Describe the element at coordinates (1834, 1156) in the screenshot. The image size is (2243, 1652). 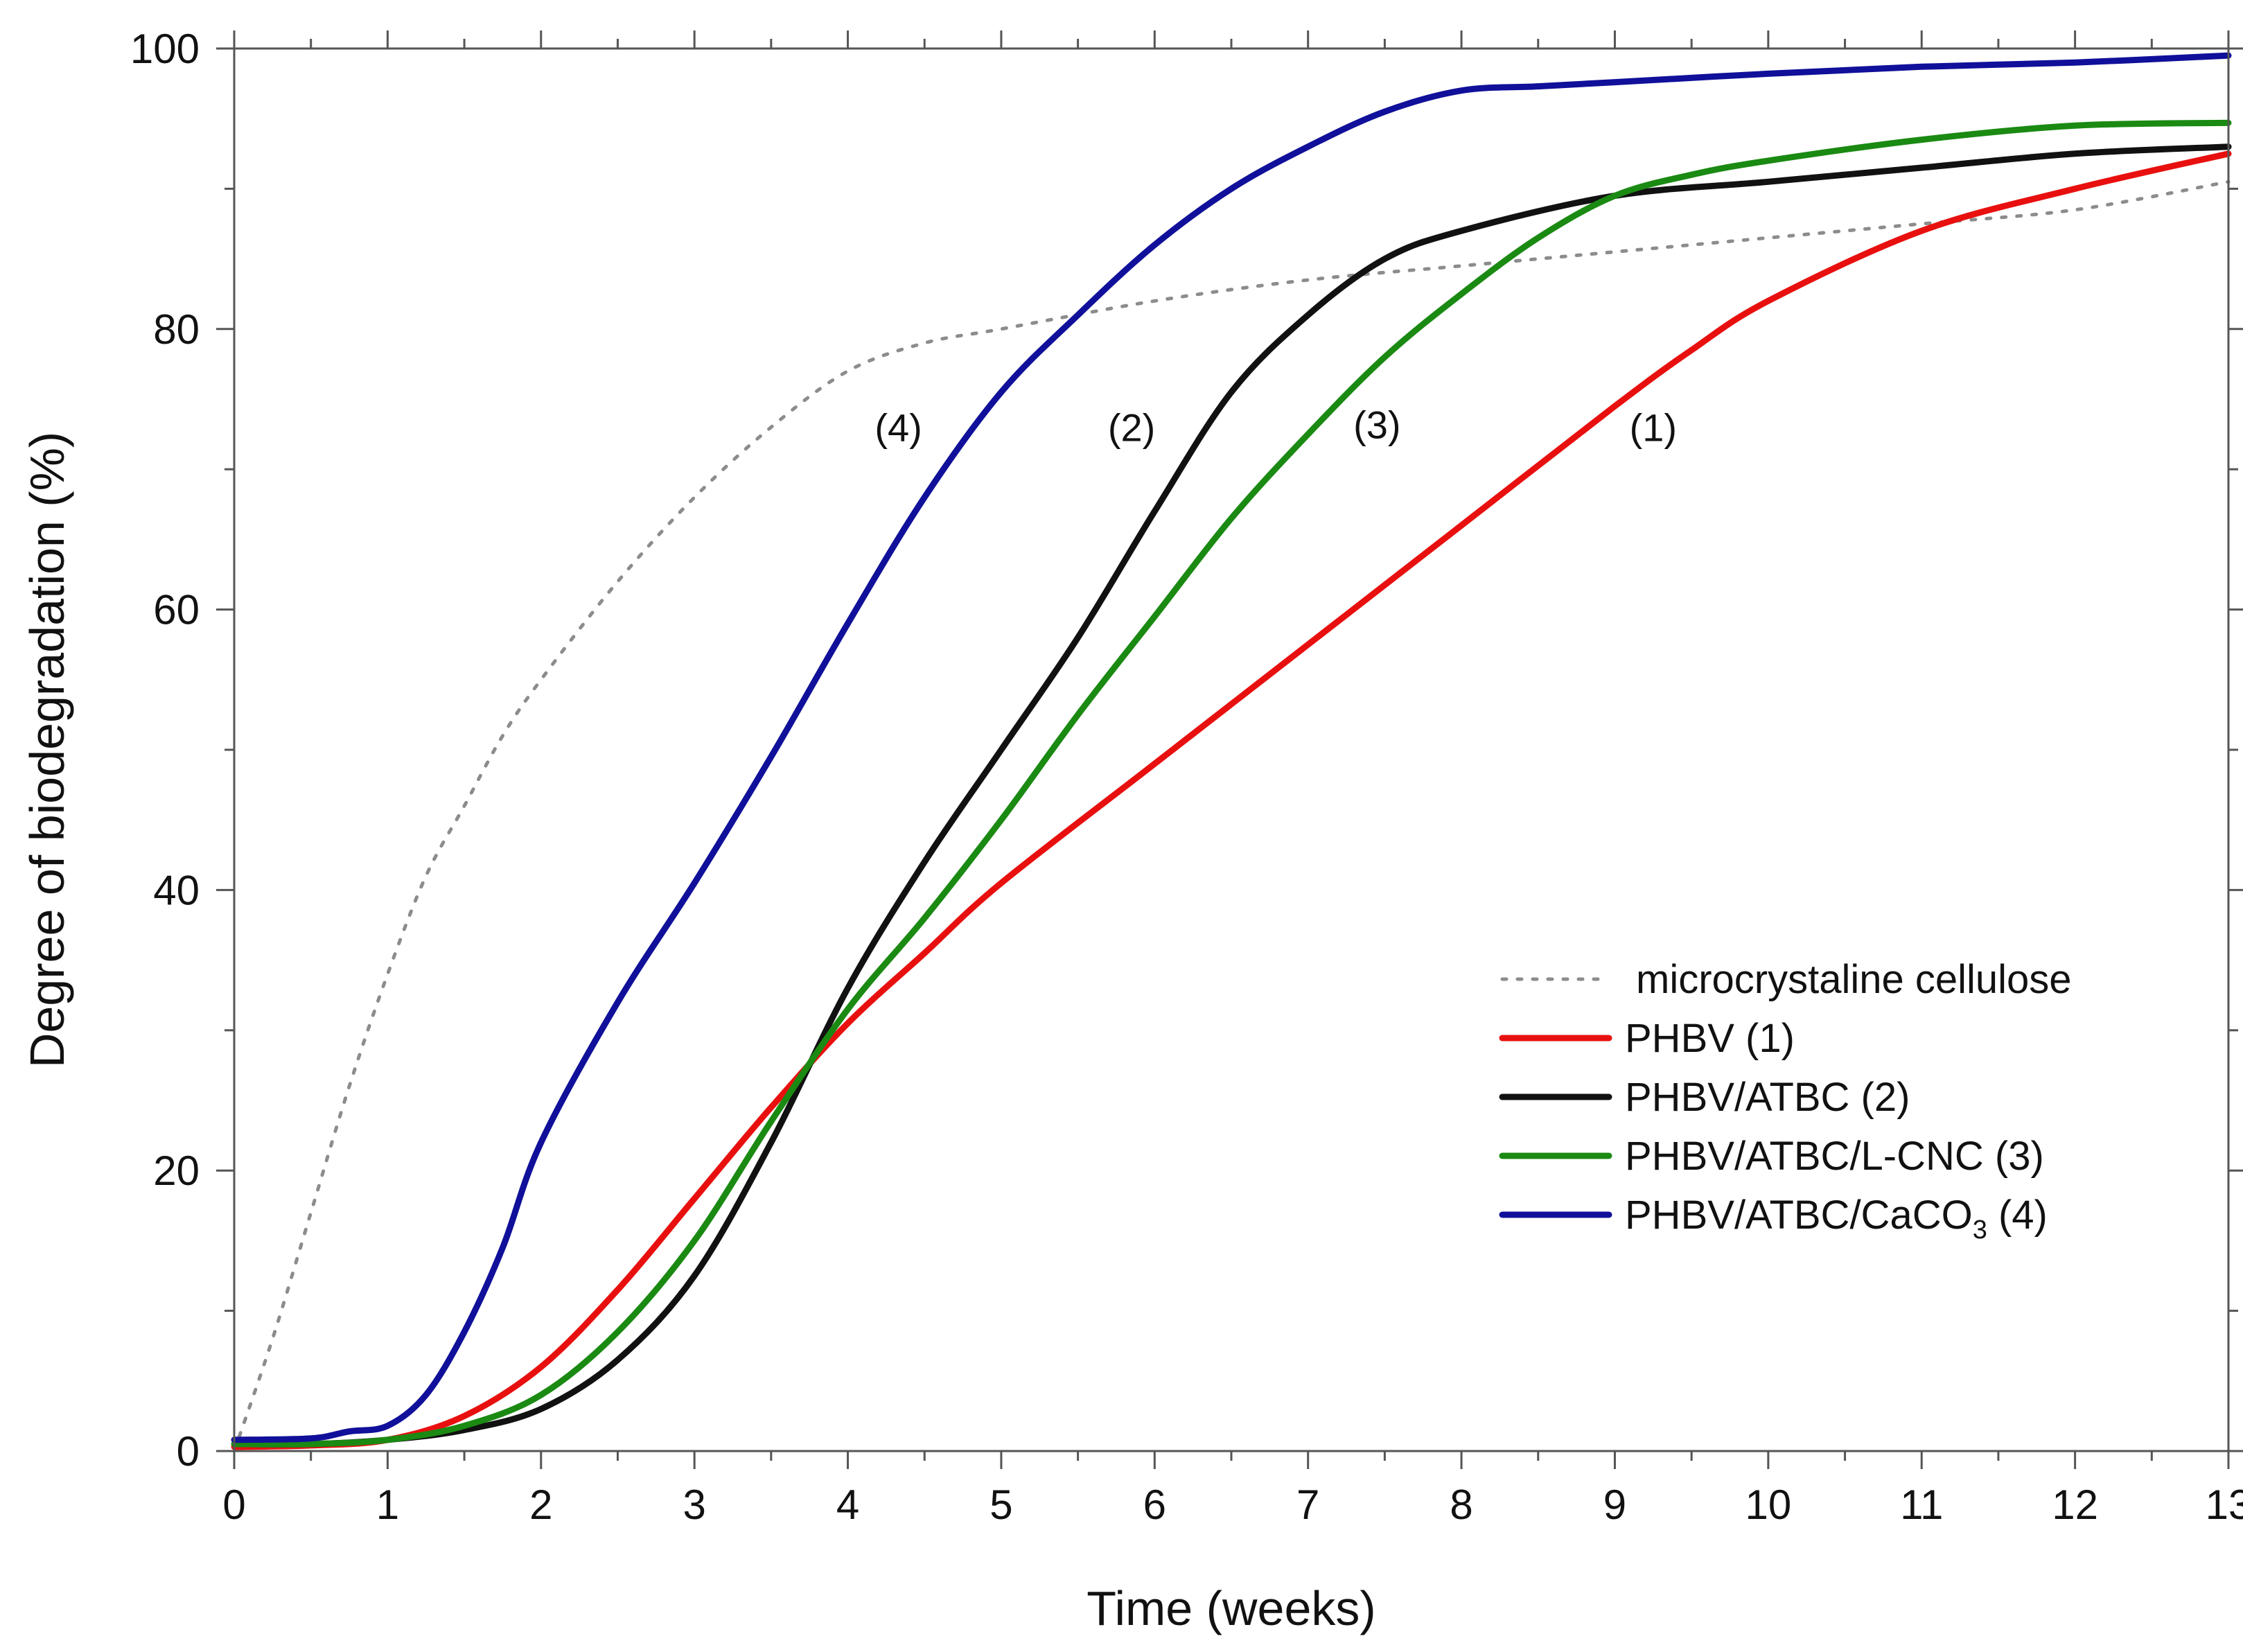
I see `legend-label: PHBV/ATBC/L-CNC (3)` at that location.